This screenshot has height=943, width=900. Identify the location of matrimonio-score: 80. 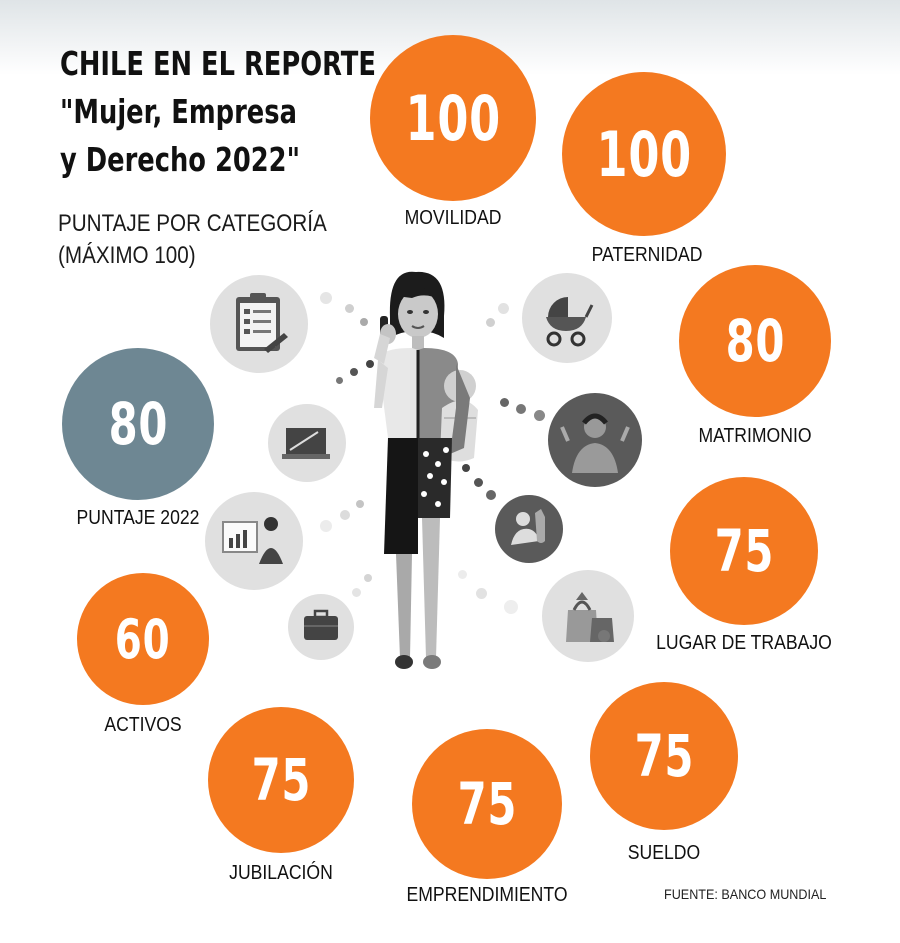
(755, 341).